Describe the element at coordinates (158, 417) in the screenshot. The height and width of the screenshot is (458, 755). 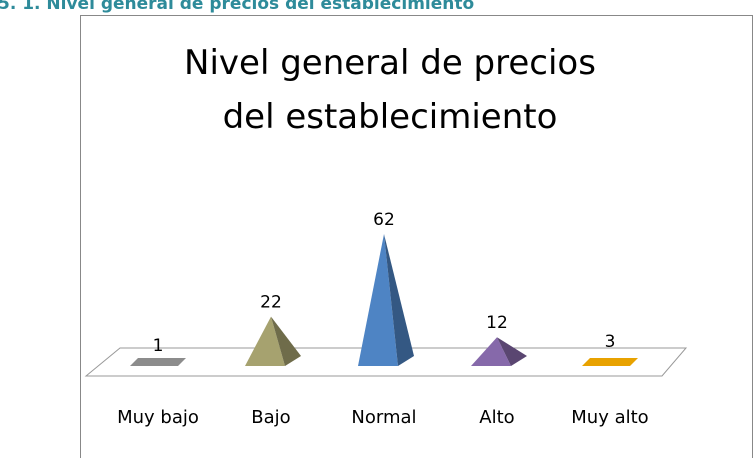
I see `category-label: Muy bajo` at that location.